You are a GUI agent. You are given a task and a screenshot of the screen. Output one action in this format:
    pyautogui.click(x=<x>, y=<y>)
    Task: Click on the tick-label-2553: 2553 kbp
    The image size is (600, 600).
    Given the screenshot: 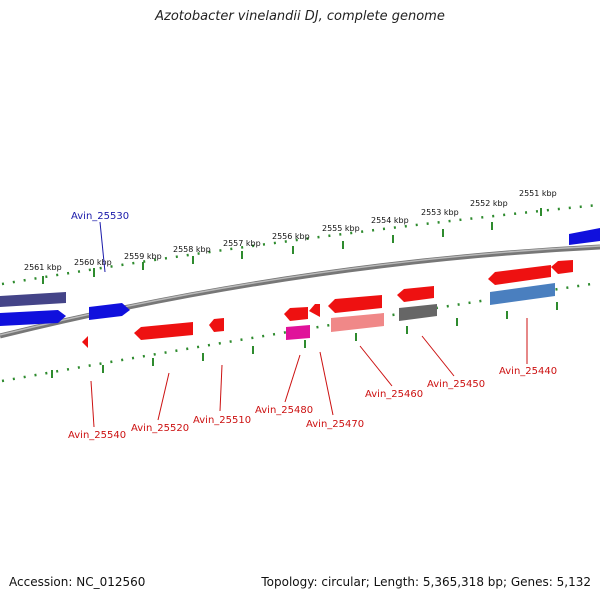 What is the action you would take?
    pyautogui.click(x=440, y=212)
    